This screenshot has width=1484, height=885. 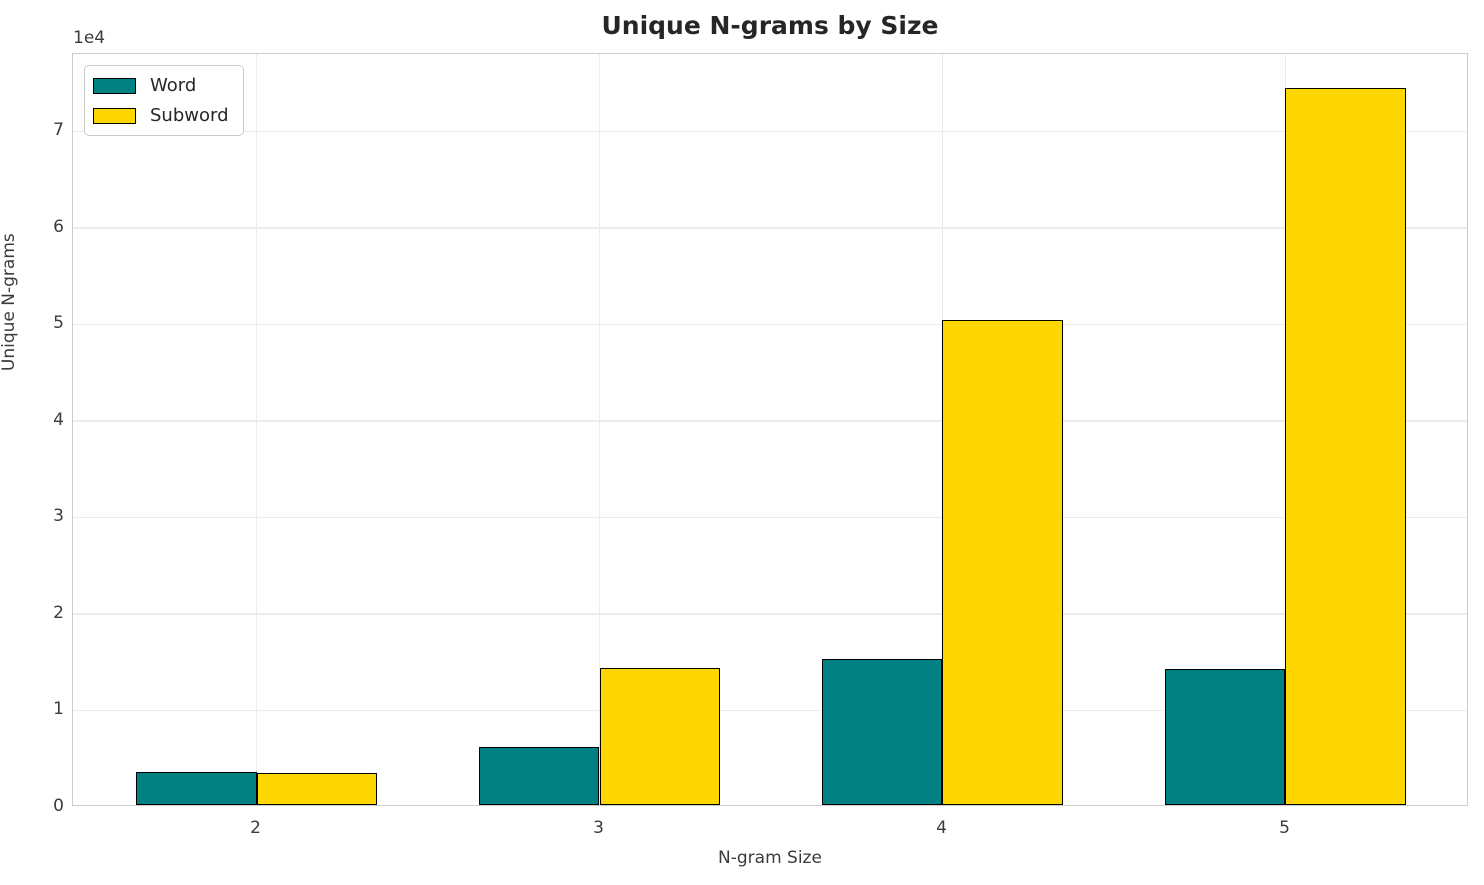 I want to click on x-tick-label-3: 3, so click(x=598, y=828).